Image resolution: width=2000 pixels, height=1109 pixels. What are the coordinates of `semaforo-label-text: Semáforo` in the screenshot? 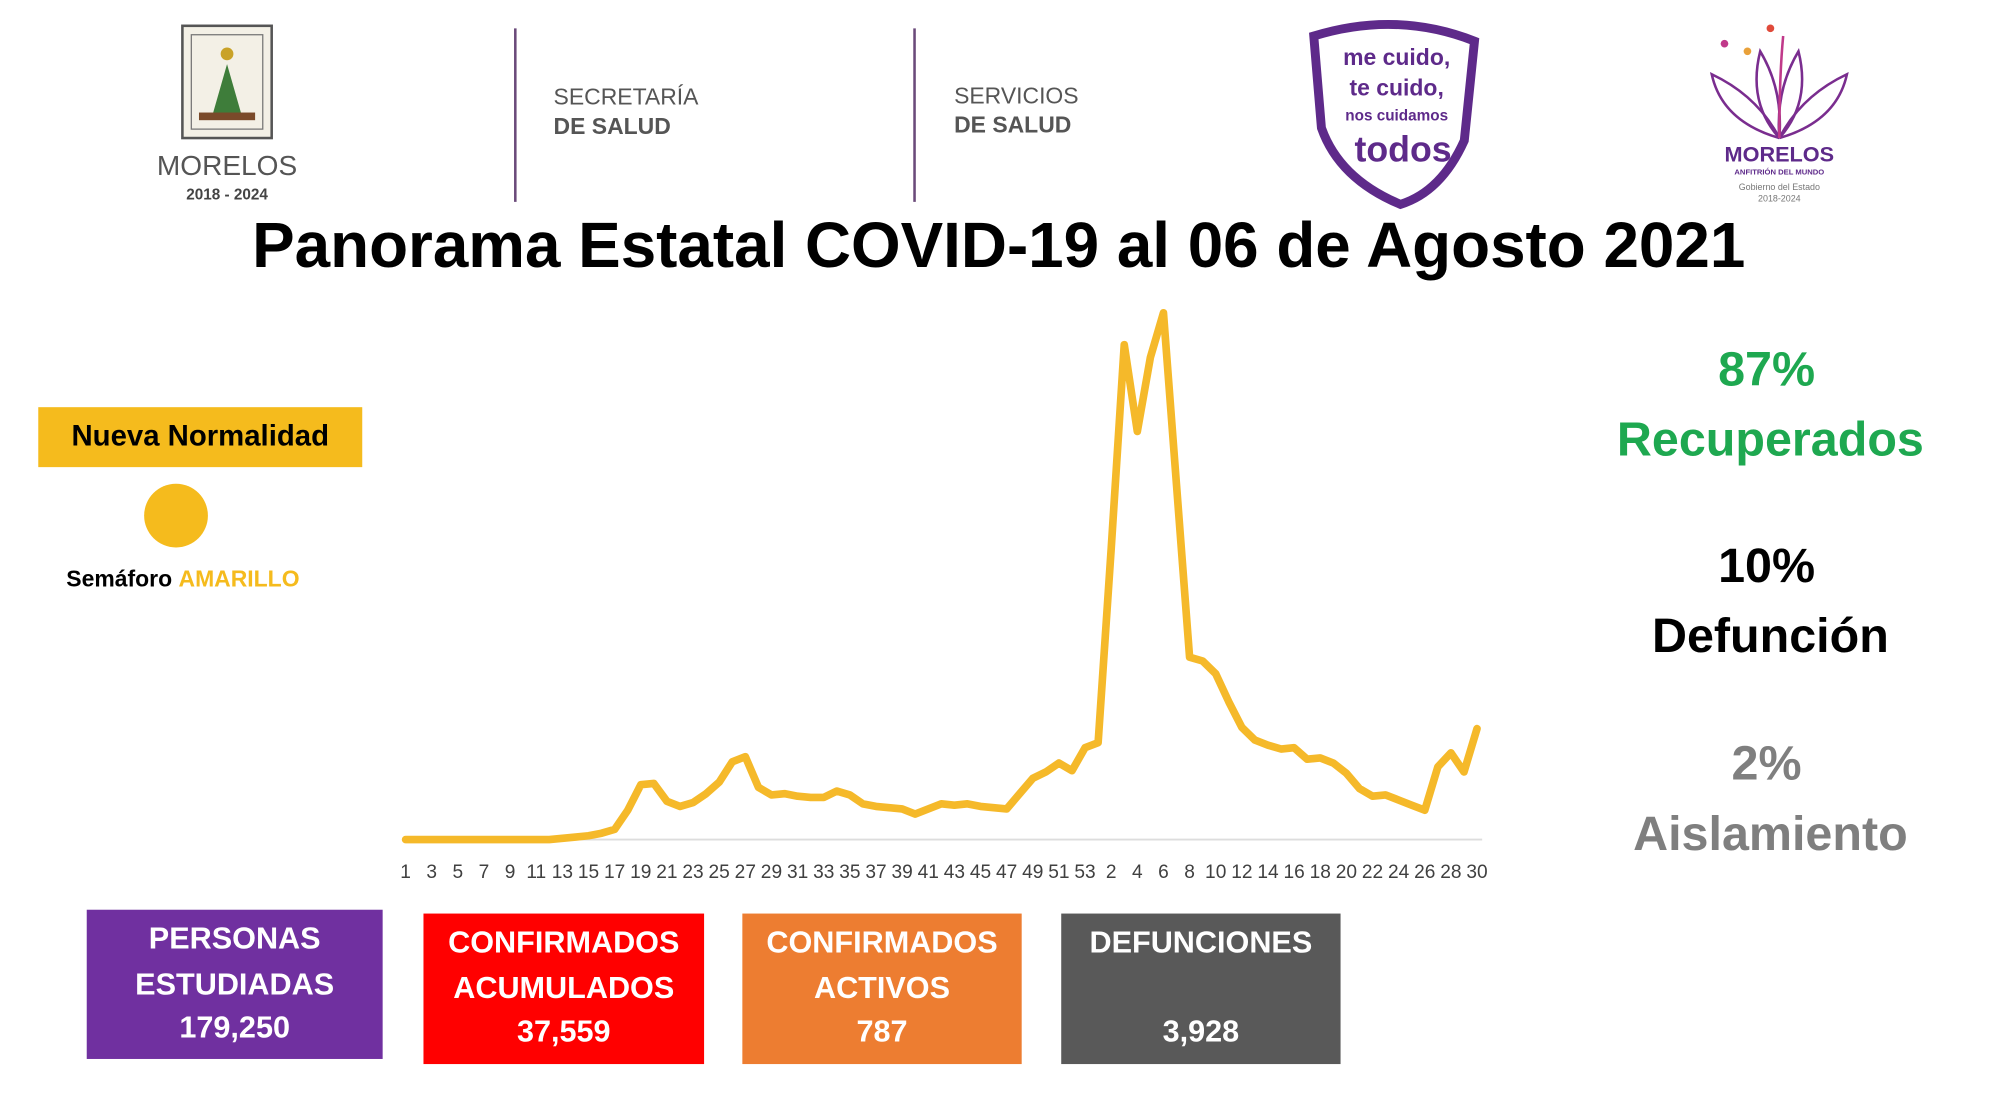 It's located at (119, 579).